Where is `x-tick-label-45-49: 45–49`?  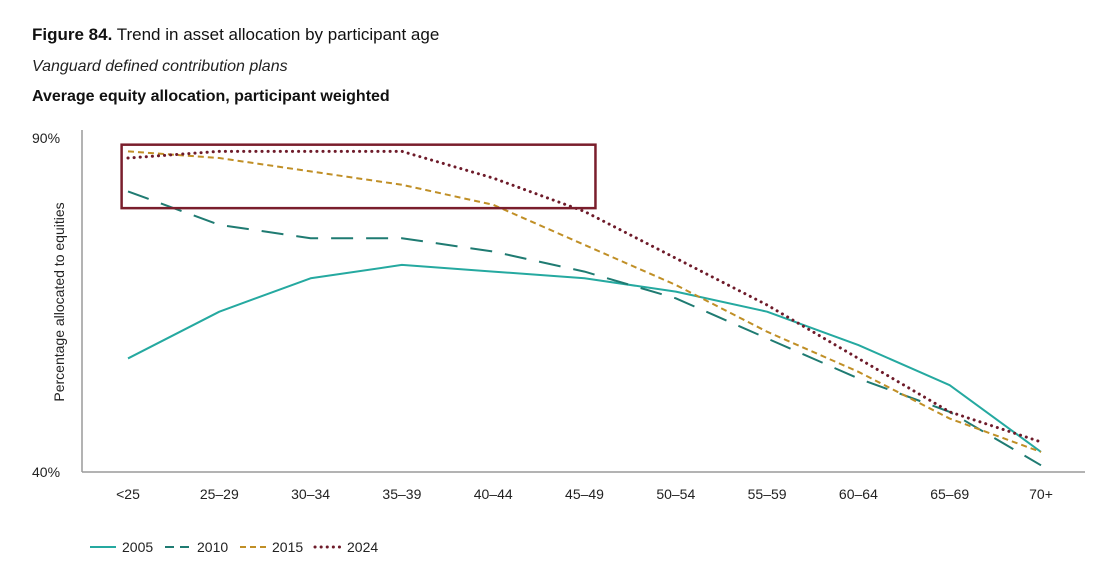 x-tick-label-45-49: 45–49 is located at coordinates (584, 494).